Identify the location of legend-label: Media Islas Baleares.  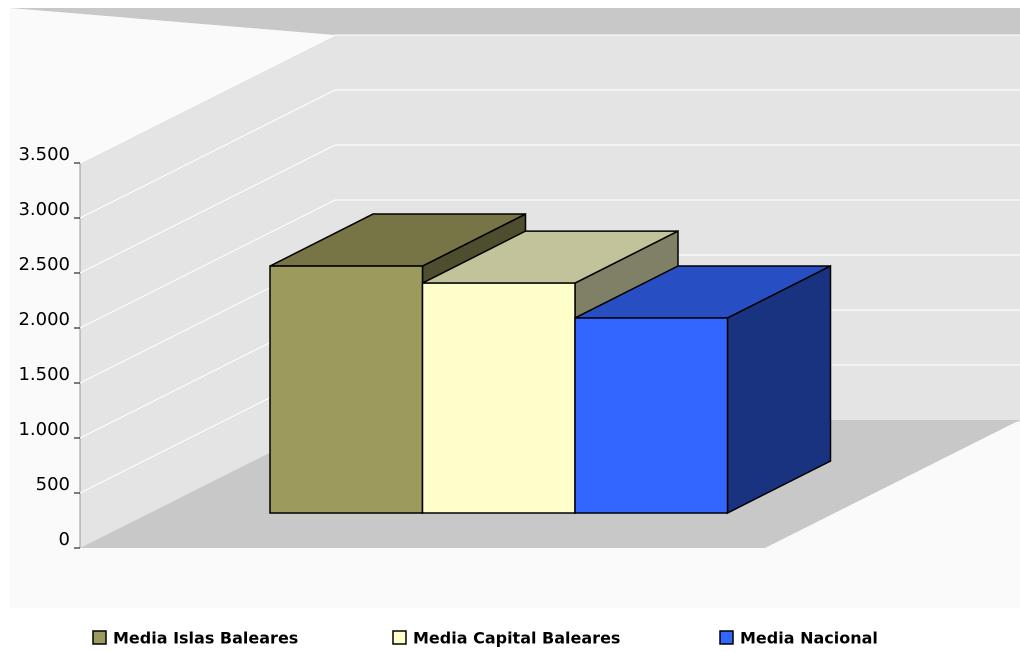
(205, 638).